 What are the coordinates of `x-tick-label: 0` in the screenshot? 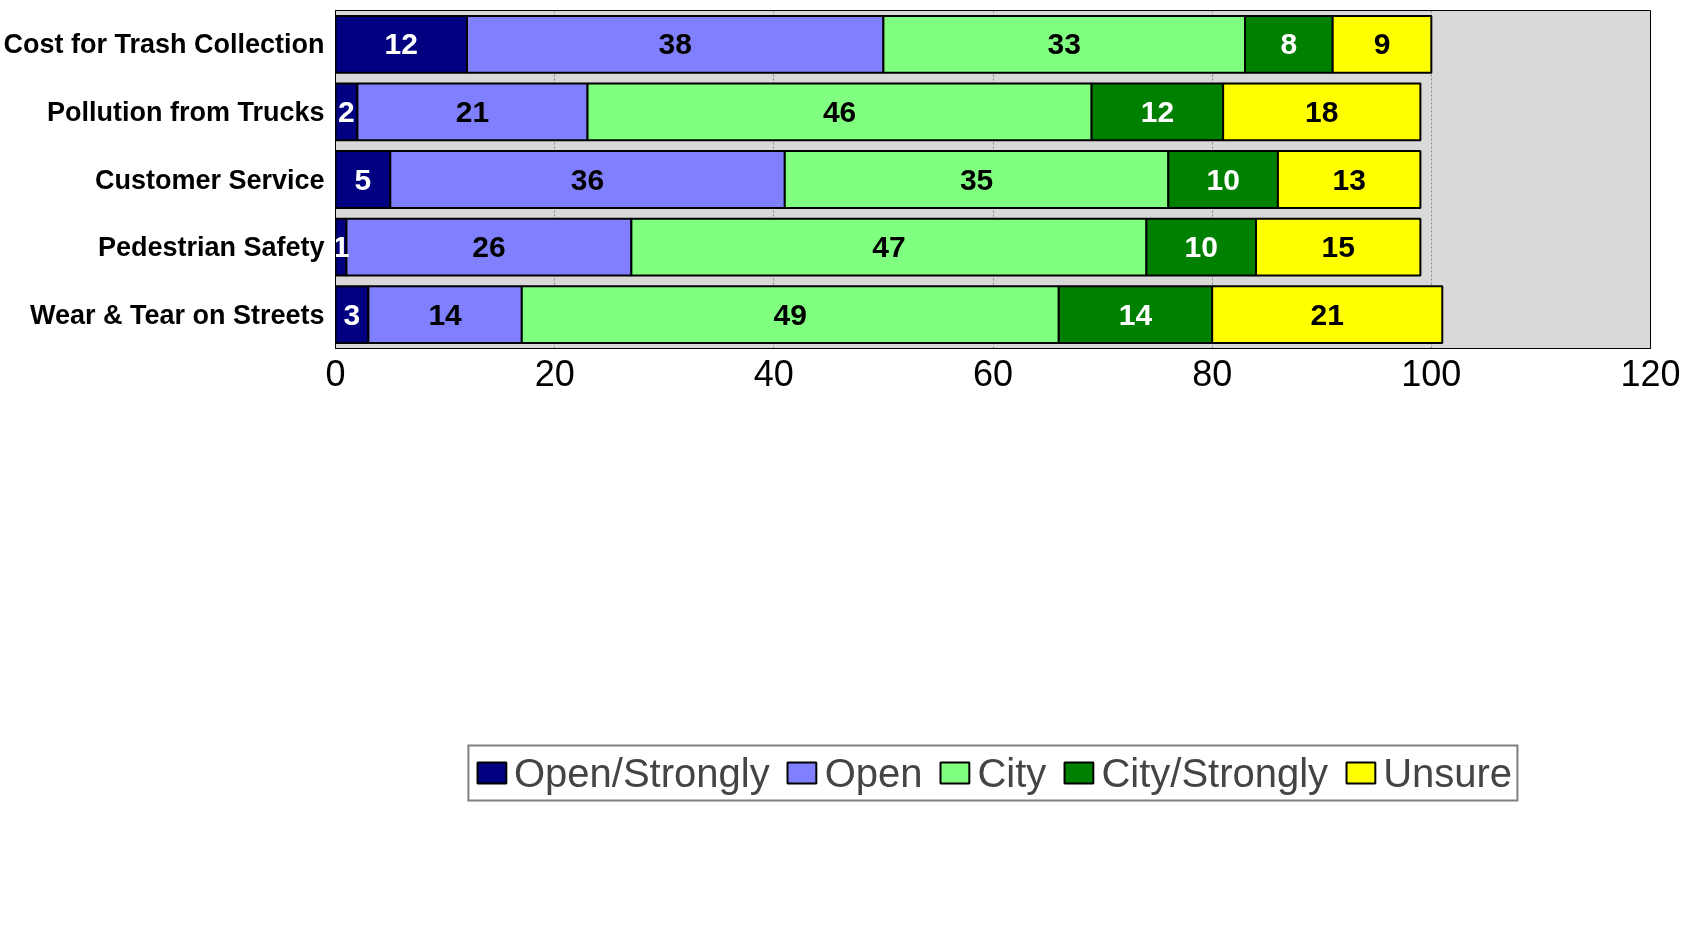 It's located at (335, 373).